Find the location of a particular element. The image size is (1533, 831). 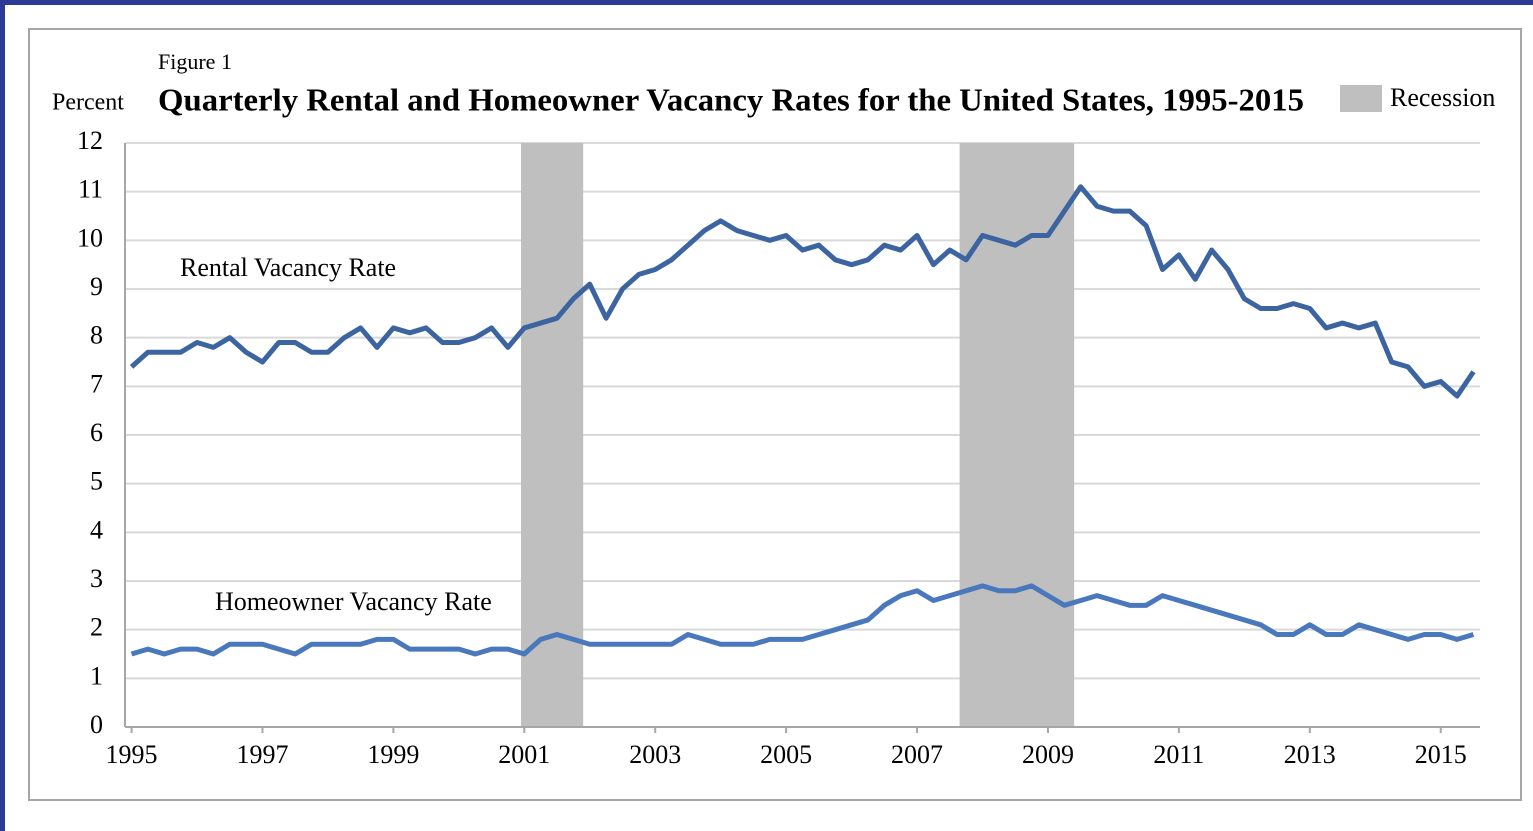

x-tick-label: 1995 is located at coordinates (132, 754).